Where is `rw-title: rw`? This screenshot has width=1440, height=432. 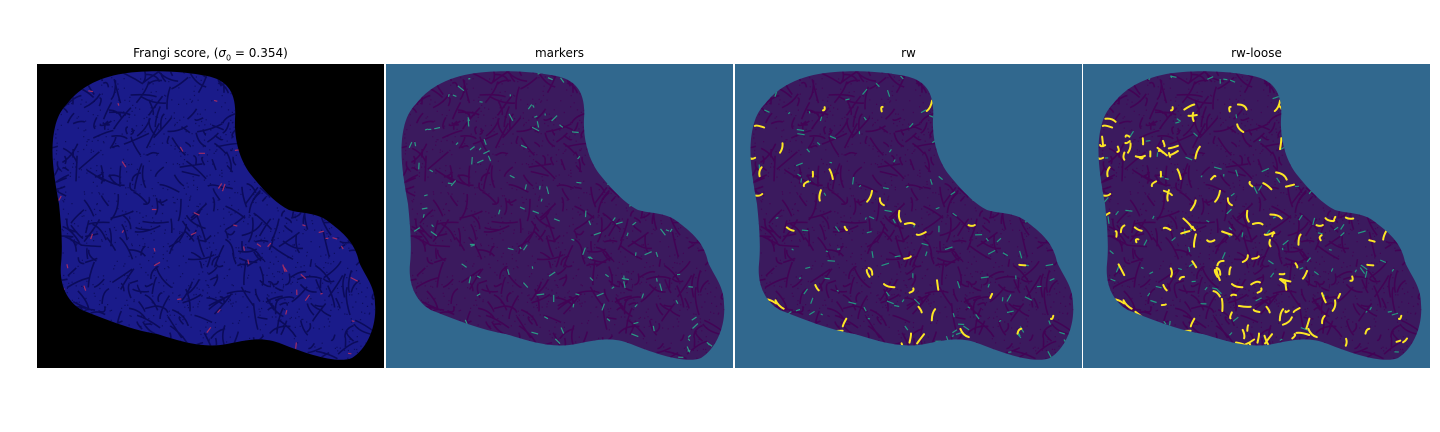 rw-title: rw is located at coordinates (908, 53).